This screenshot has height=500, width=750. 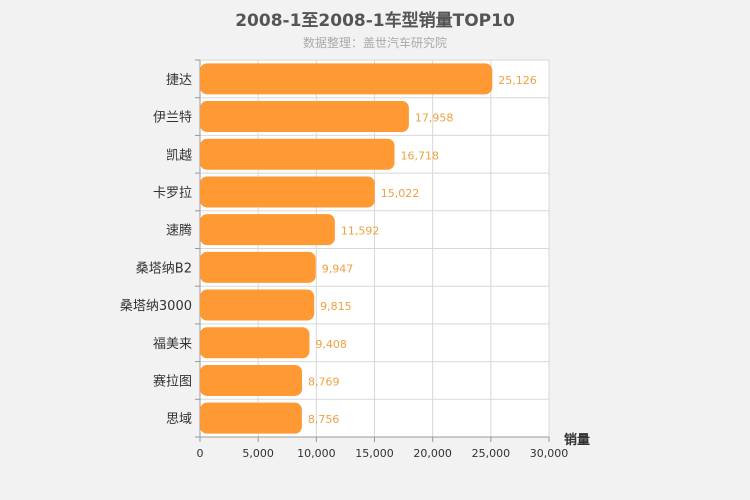 What do you see at coordinates (179, 419) in the screenshot?
I see `category-label: 思域` at bounding box center [179, 419].